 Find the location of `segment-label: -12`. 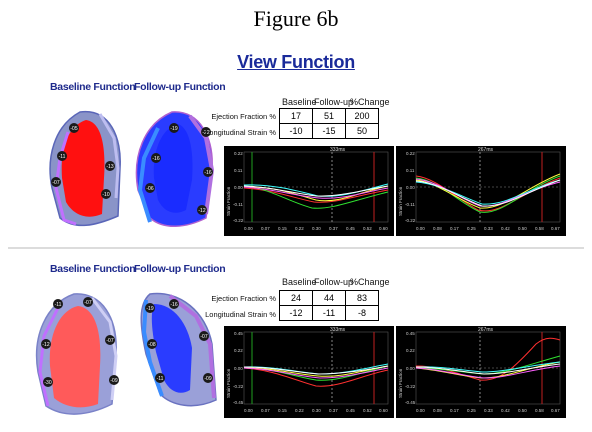

segment-label: -12 is located at coordinates (201, 211).